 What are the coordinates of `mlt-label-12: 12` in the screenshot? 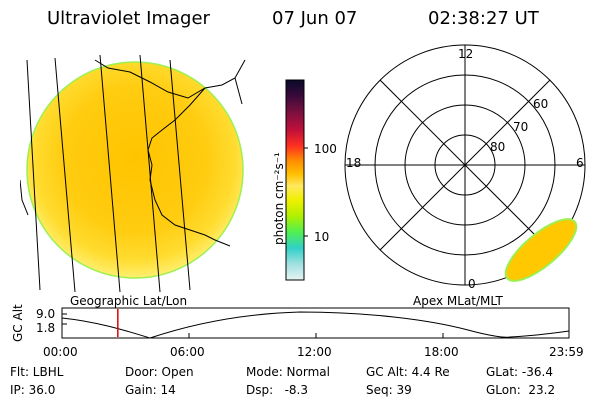 It's located at (466, 54).